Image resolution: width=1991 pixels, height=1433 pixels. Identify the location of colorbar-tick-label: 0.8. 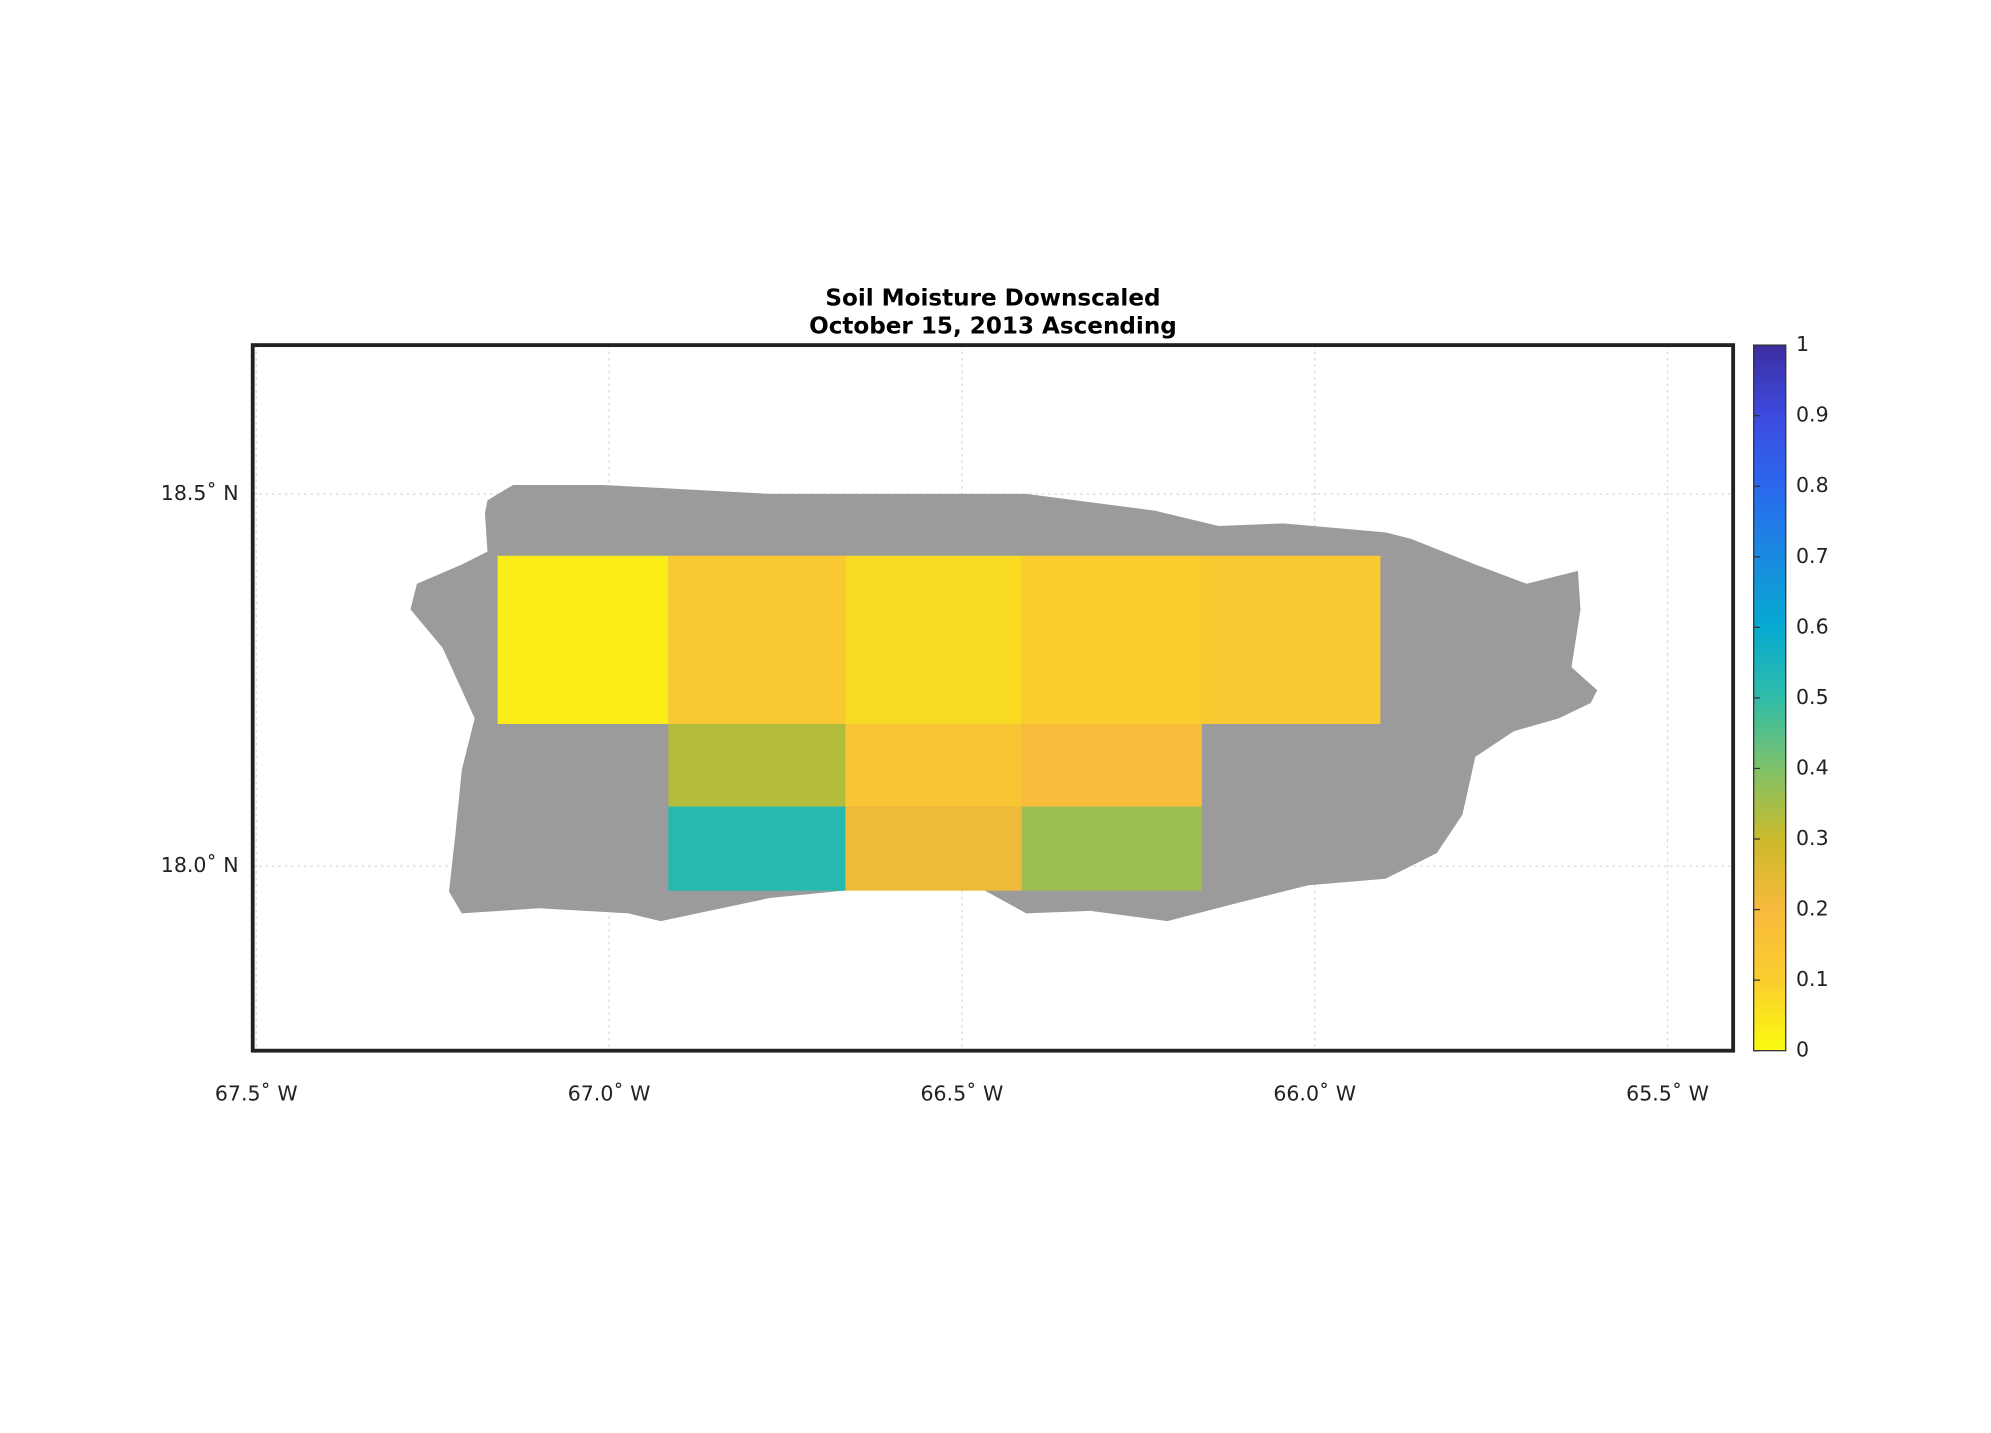
(1812, 485).